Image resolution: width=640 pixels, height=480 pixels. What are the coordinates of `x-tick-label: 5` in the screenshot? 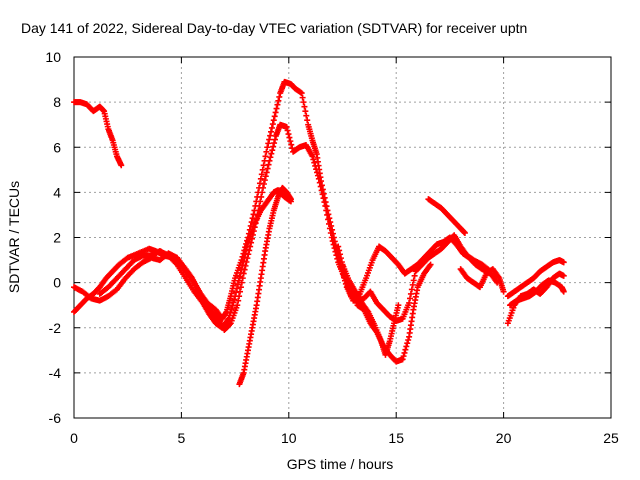 It's located at (182, 438).